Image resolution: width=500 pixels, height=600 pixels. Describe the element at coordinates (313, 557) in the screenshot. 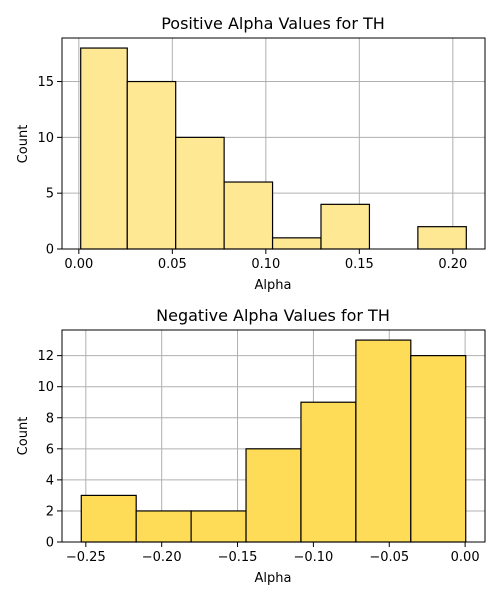

I see `x-tick-label: −0.10` at that location.